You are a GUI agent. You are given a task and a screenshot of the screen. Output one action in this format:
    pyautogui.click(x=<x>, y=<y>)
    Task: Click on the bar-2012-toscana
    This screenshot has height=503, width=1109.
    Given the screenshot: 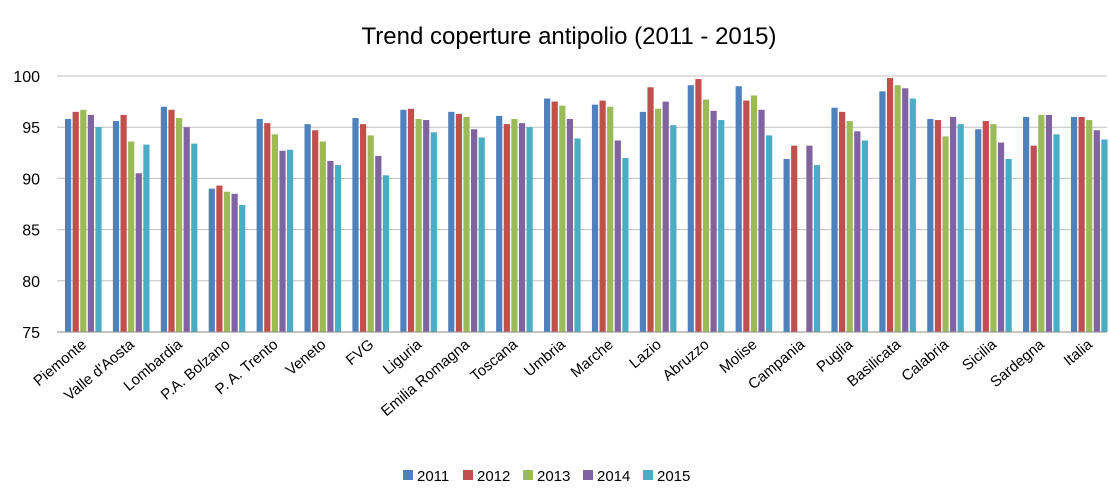 What is the action you would take?
    pyautogui.click(x=506, y=228)
    